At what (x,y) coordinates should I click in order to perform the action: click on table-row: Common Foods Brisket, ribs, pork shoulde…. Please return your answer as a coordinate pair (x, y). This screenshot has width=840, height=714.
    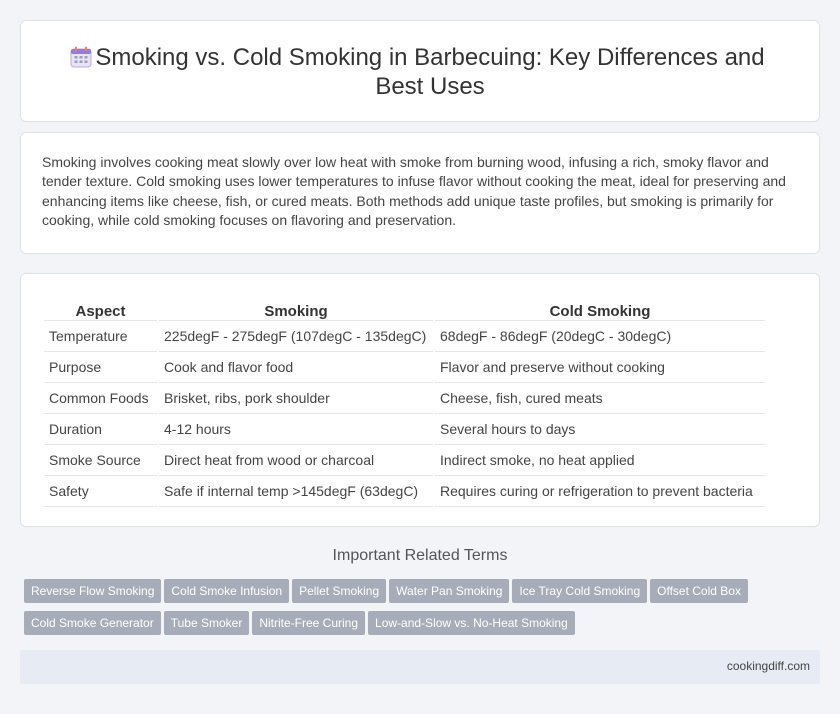
    Looking at the image, I should click on (404, 397).